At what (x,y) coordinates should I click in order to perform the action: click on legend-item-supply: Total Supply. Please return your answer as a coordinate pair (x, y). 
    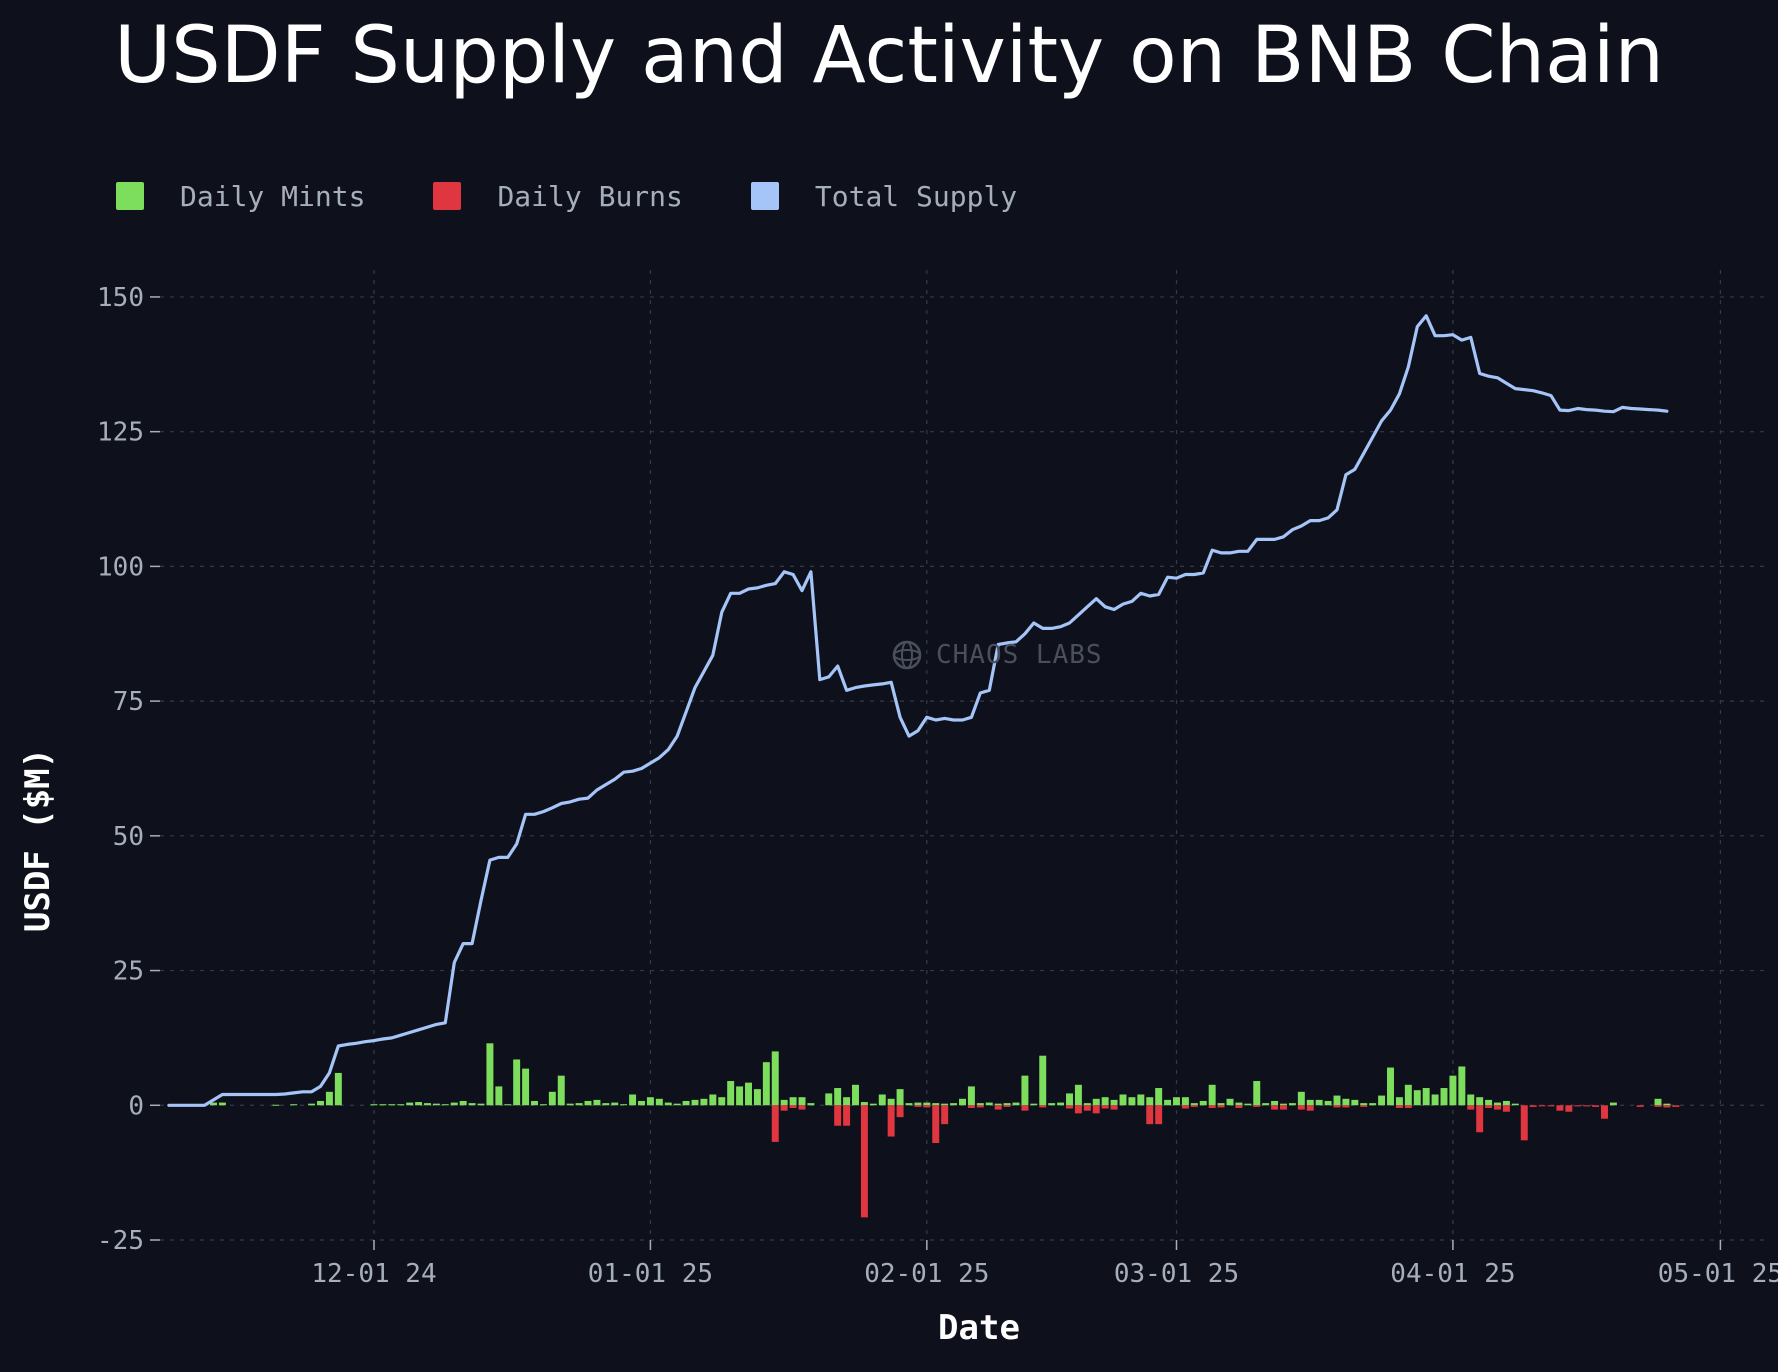
    Looking at the image, I should click on (883, 196).